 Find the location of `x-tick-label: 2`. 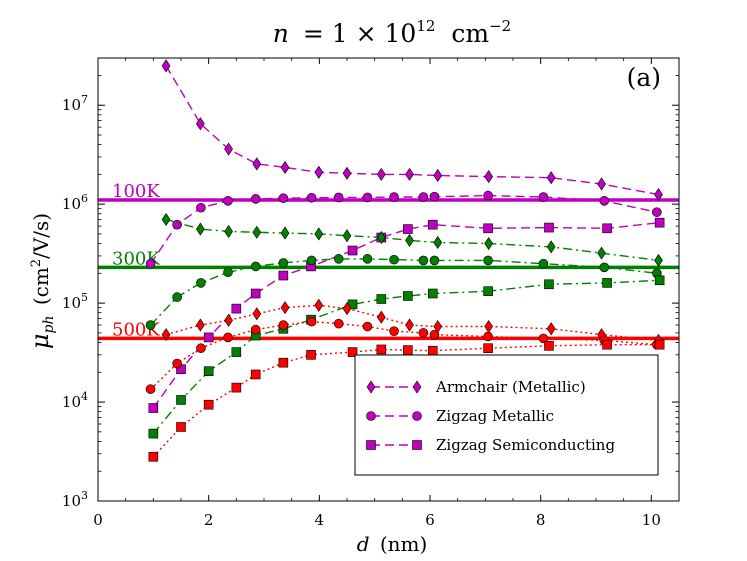

x-tick-label: 2 is located at coordinates (209, 520).